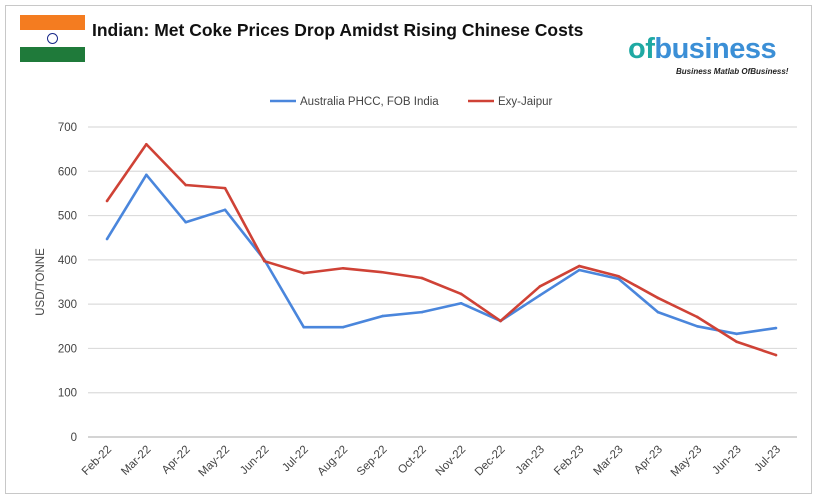 This screenshot has width=817, height=500. What do you see at coordinates (67, 128) in the screenshot?
I see `y-tick-label: 700` at bounding box center [67, 128].